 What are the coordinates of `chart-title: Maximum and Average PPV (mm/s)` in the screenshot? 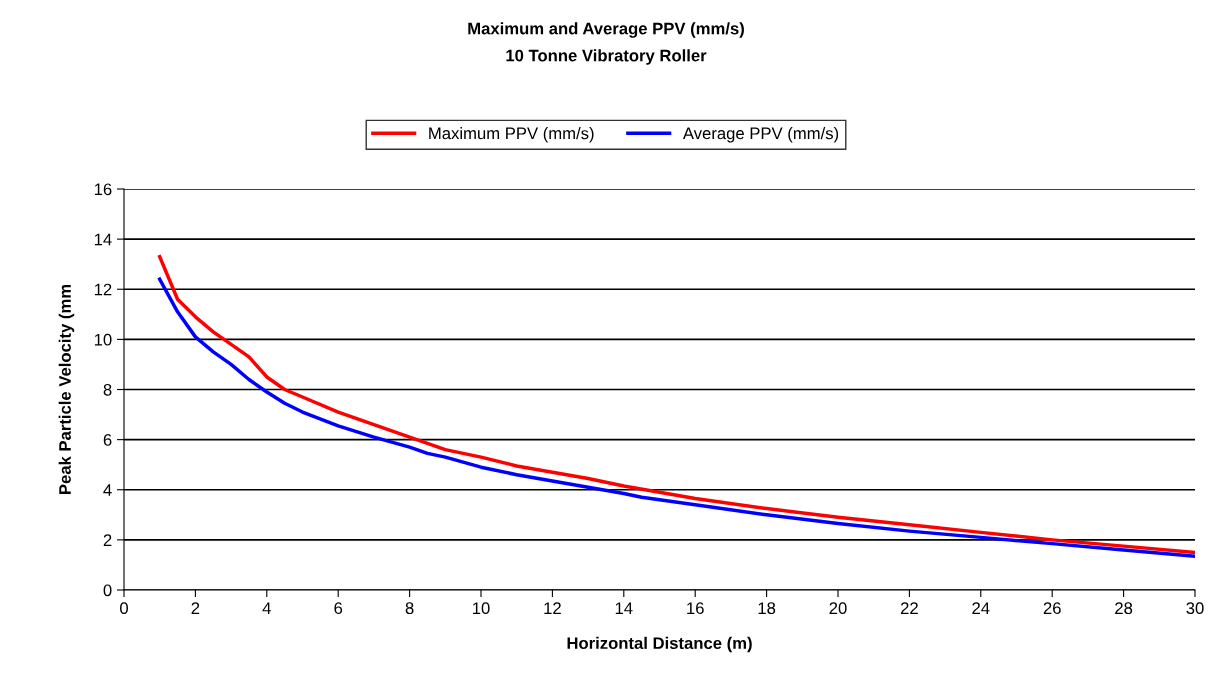 It's located at (606, 30).